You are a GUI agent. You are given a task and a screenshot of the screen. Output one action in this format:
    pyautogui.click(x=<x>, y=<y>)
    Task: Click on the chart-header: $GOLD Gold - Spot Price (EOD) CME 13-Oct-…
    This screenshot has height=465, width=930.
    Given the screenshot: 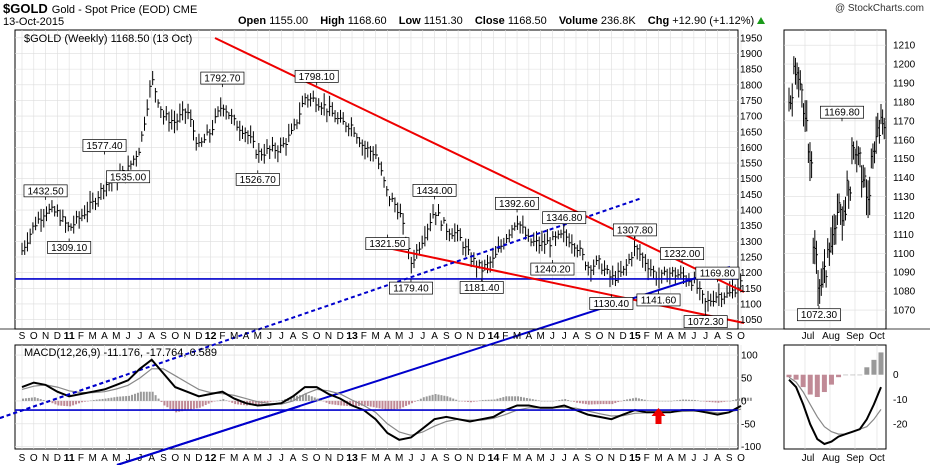 What is the action you would take?
    pyautogui.click(x=465, y=15)
    